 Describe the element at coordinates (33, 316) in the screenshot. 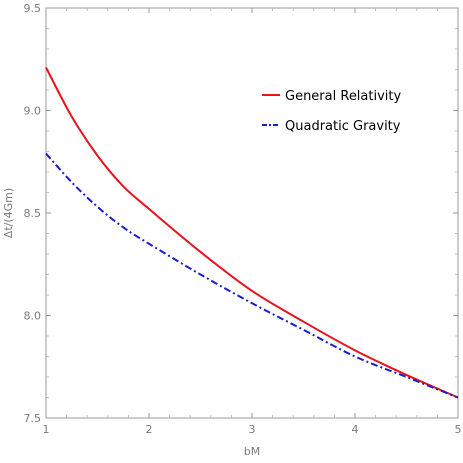

I see `y-tick-label: 8.0` at that location.